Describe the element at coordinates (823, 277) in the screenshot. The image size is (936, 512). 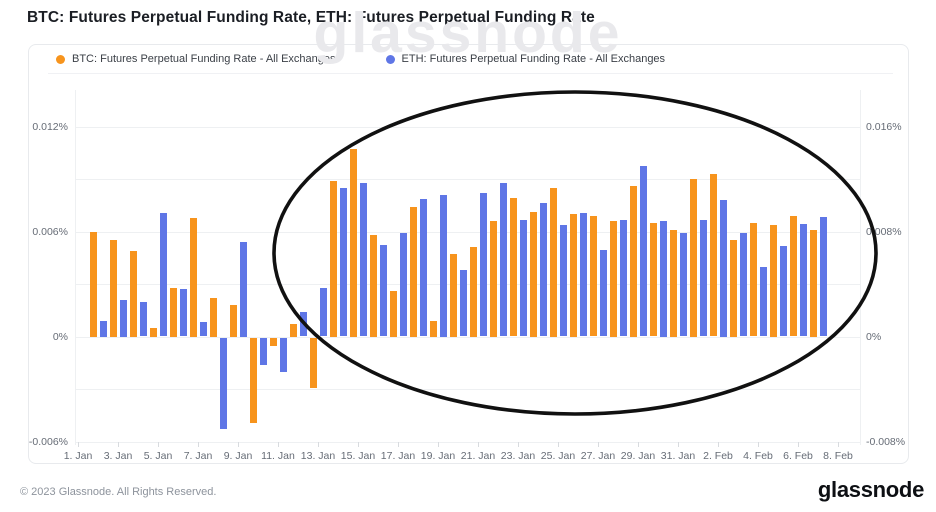
I see `eth-bar-7-Feb` at that location.